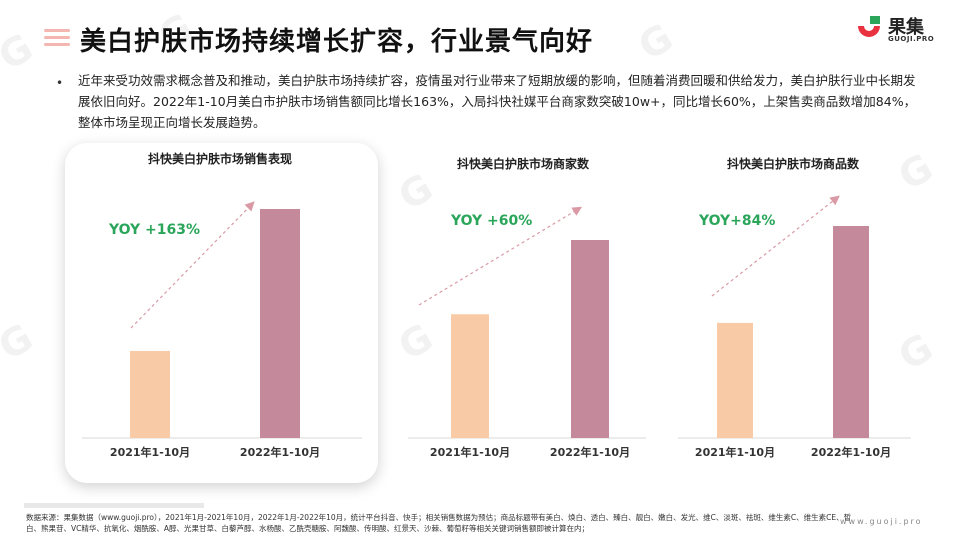 The image size is (960, 540). Describe the element at coordinates (881, 521) in the screenshot. I see `site-url: www.guoji.pro` at that location.